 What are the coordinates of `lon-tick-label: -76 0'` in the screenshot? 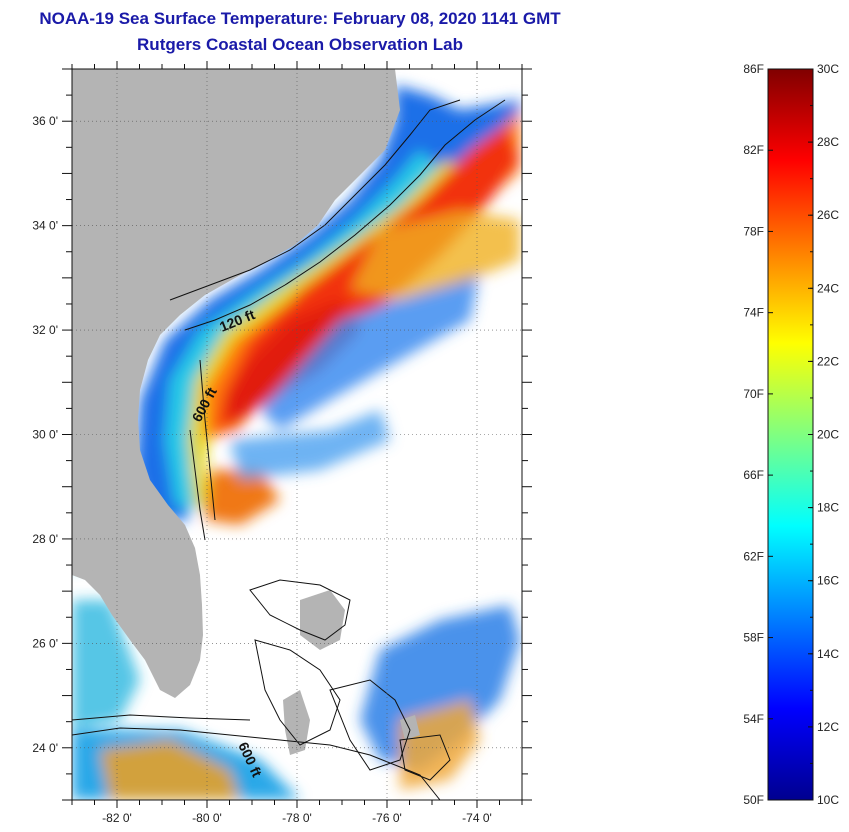 It's located at (387, 818).